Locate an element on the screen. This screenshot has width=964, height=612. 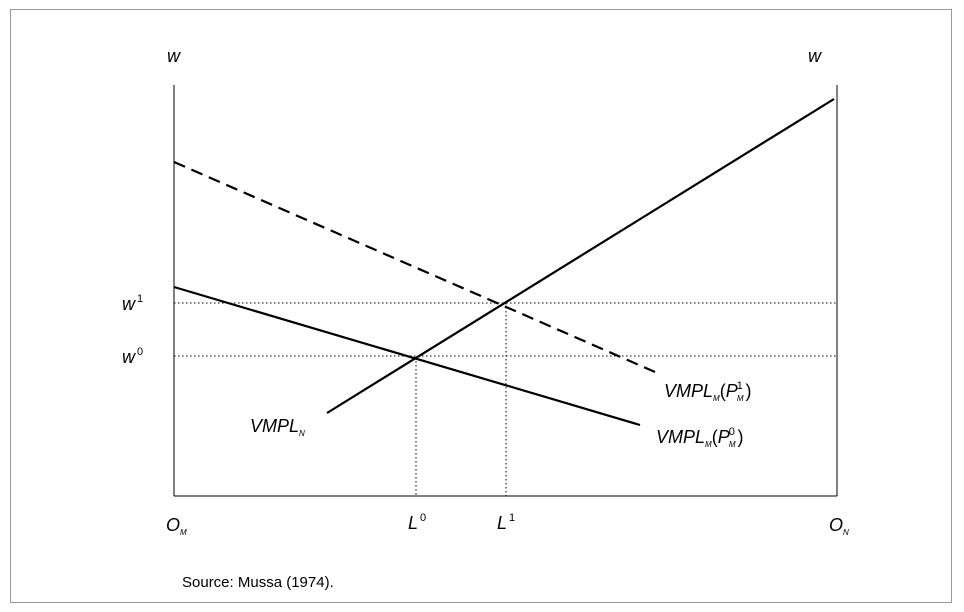
curve-label-vmpl-m-p1: VMPLM(P1 M) is located at coordinates (708, 391).